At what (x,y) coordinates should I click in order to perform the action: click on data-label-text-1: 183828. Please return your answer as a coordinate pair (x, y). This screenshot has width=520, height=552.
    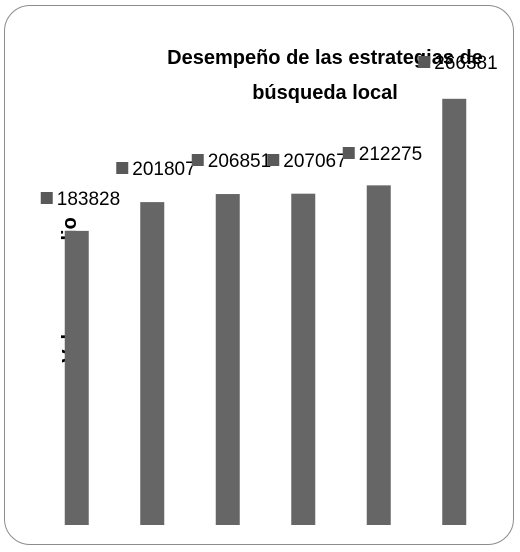
    Looking at the image, I should click on (88, 199).